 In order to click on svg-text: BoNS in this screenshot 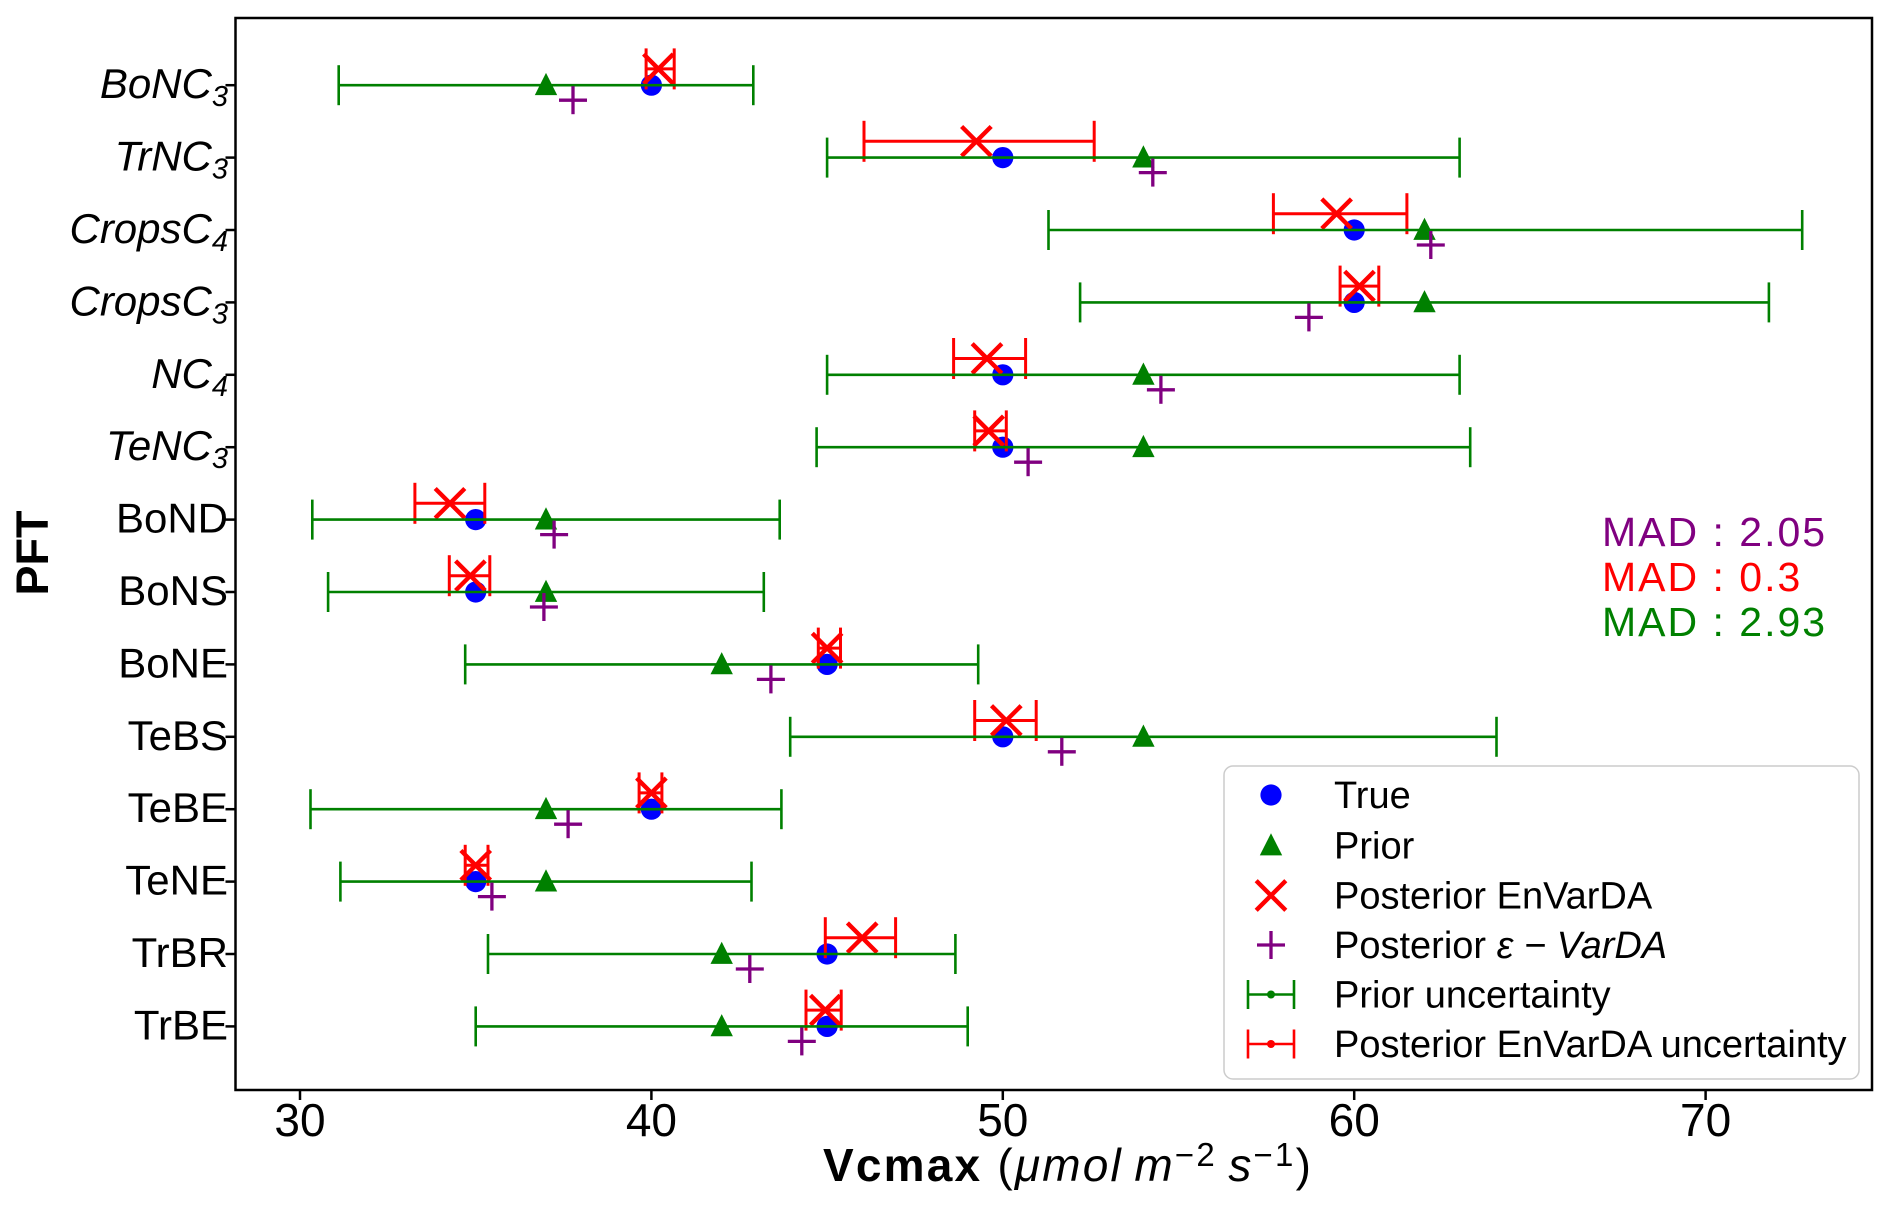, I will do `click(173, 590)`.